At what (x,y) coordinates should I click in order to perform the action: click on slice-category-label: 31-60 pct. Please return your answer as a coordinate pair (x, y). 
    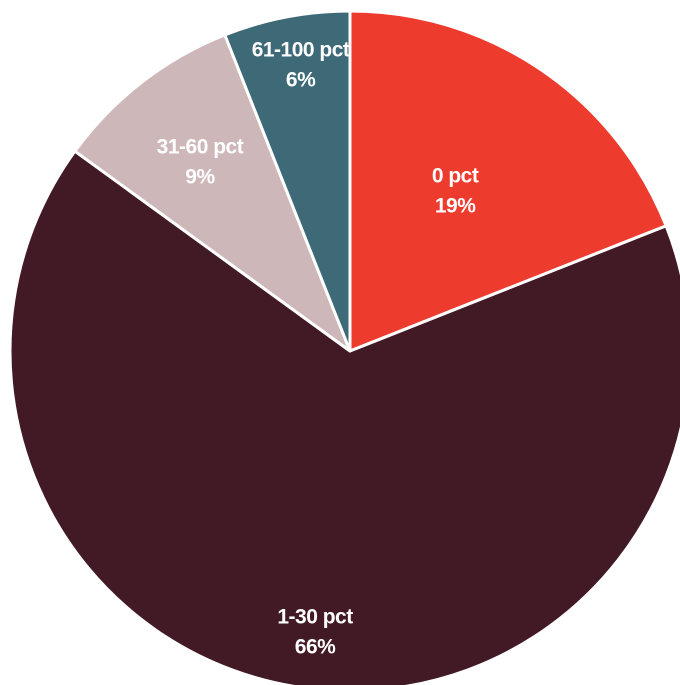
    Looking at the image, I should click on (200, 147).